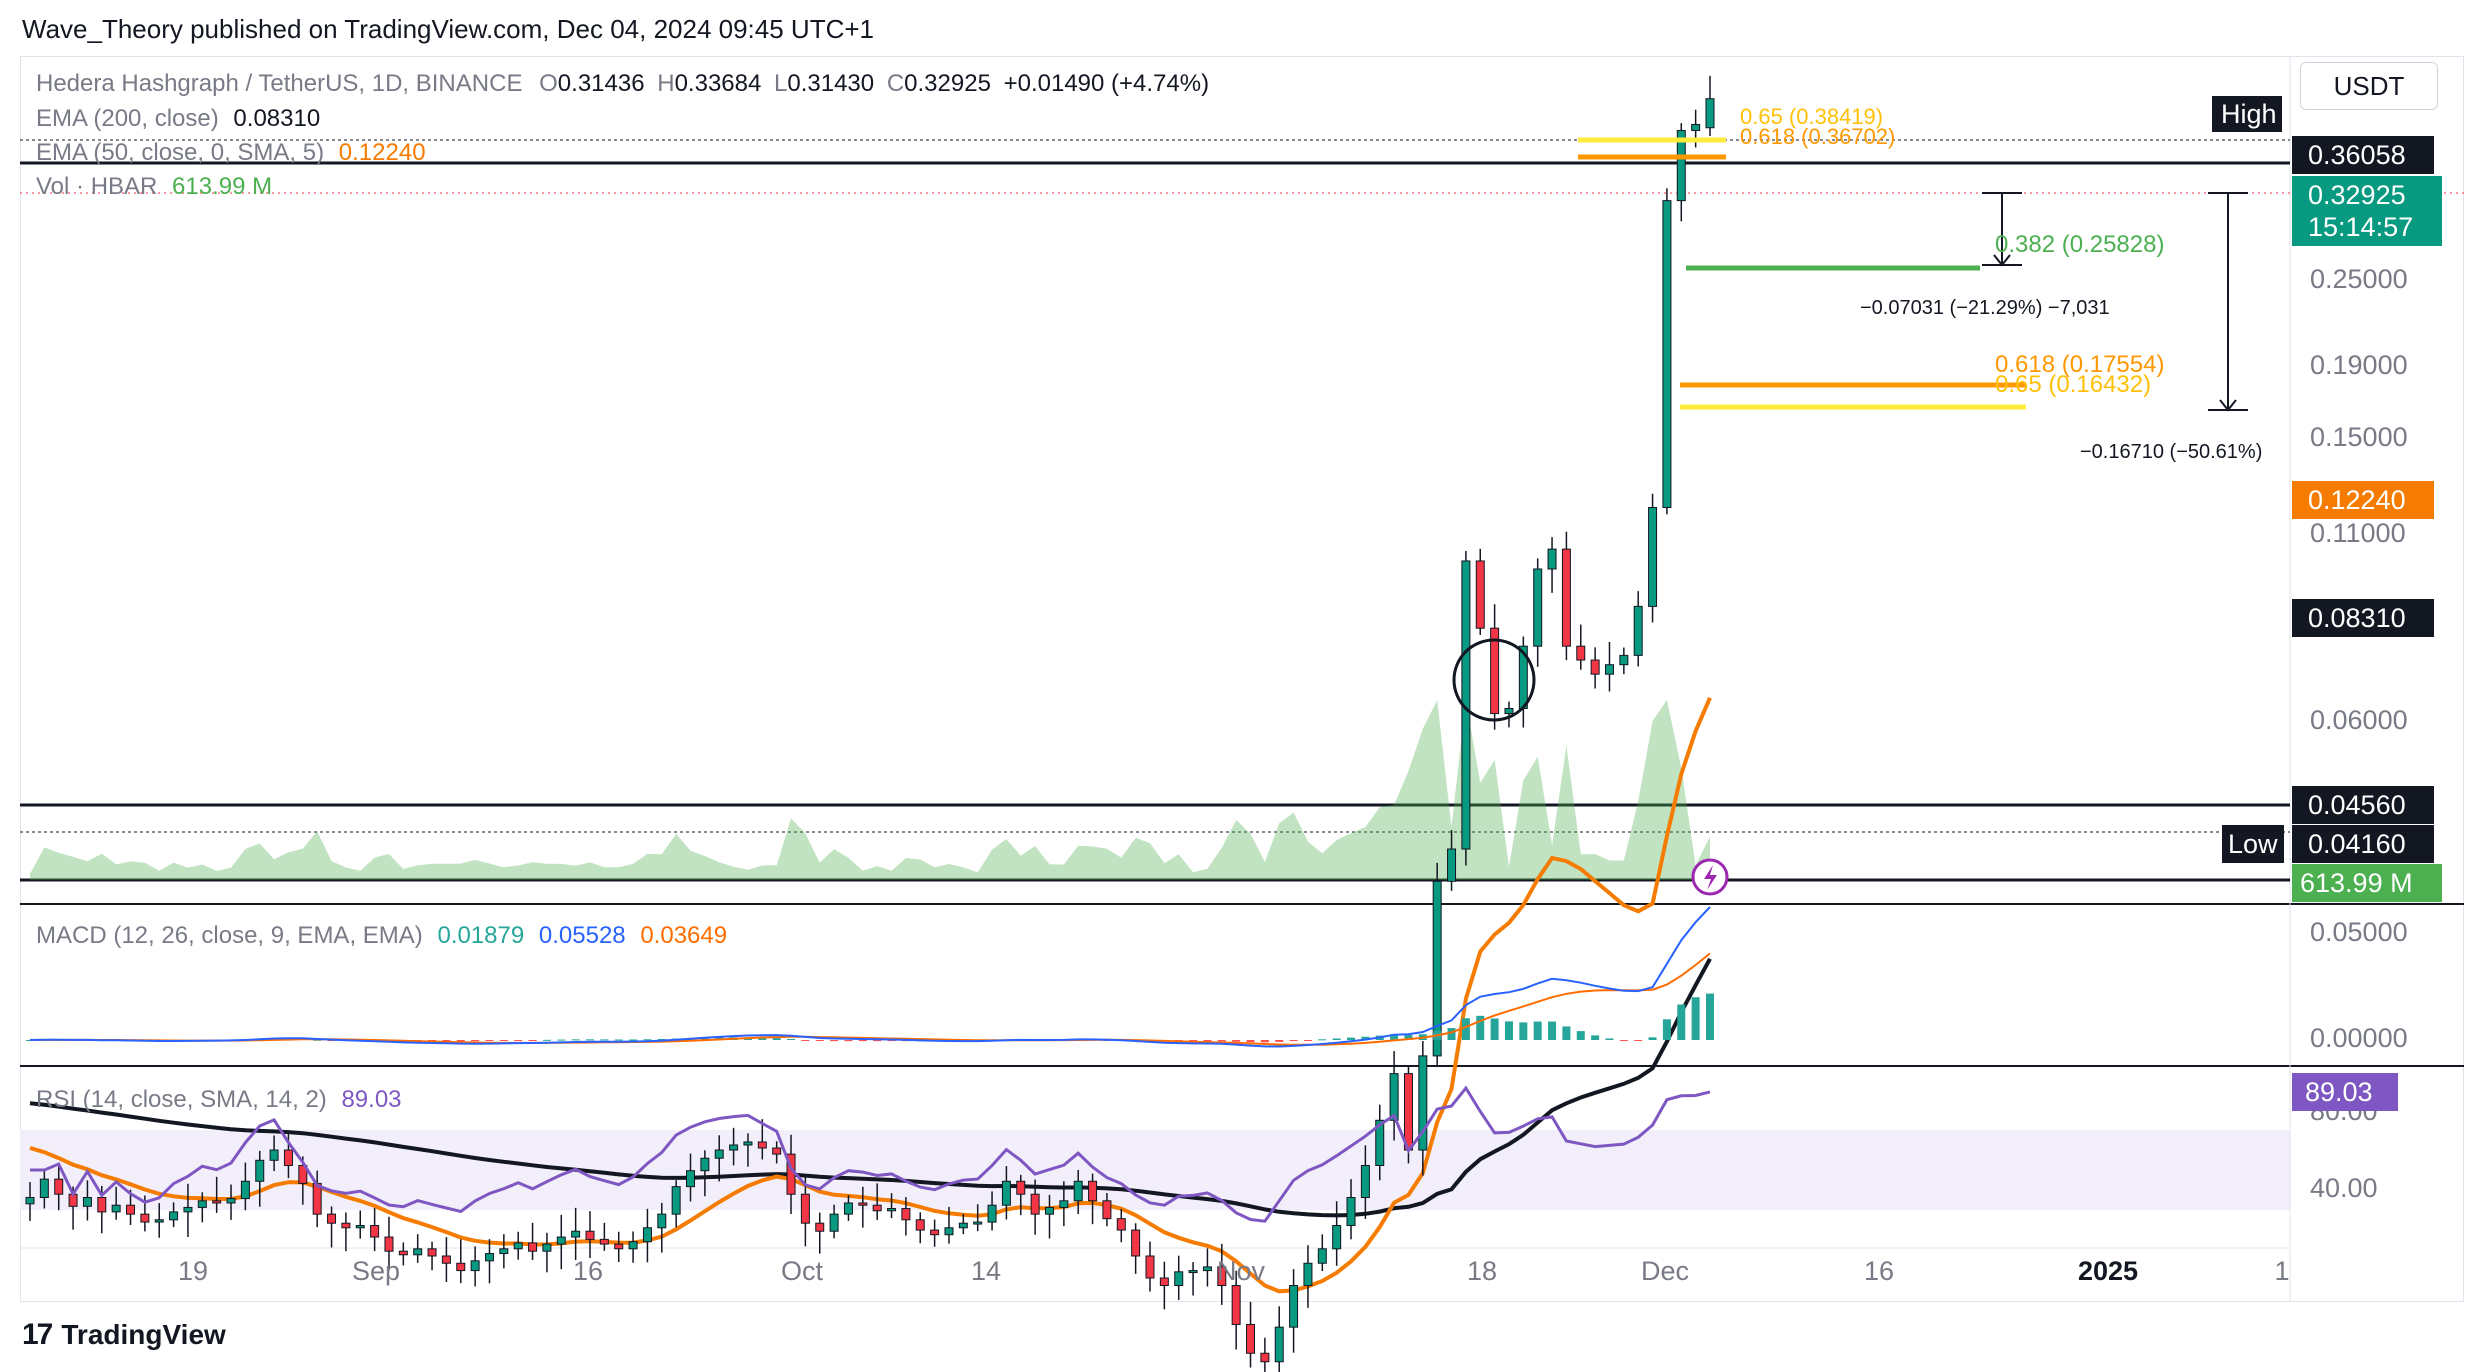 The height and width of the screenshot is (1372, 2482). I want to click on time-axis: 19 Sep 16 Oct 14 Nov 18 Dec 16 2025 1, so click(1234, 1271).